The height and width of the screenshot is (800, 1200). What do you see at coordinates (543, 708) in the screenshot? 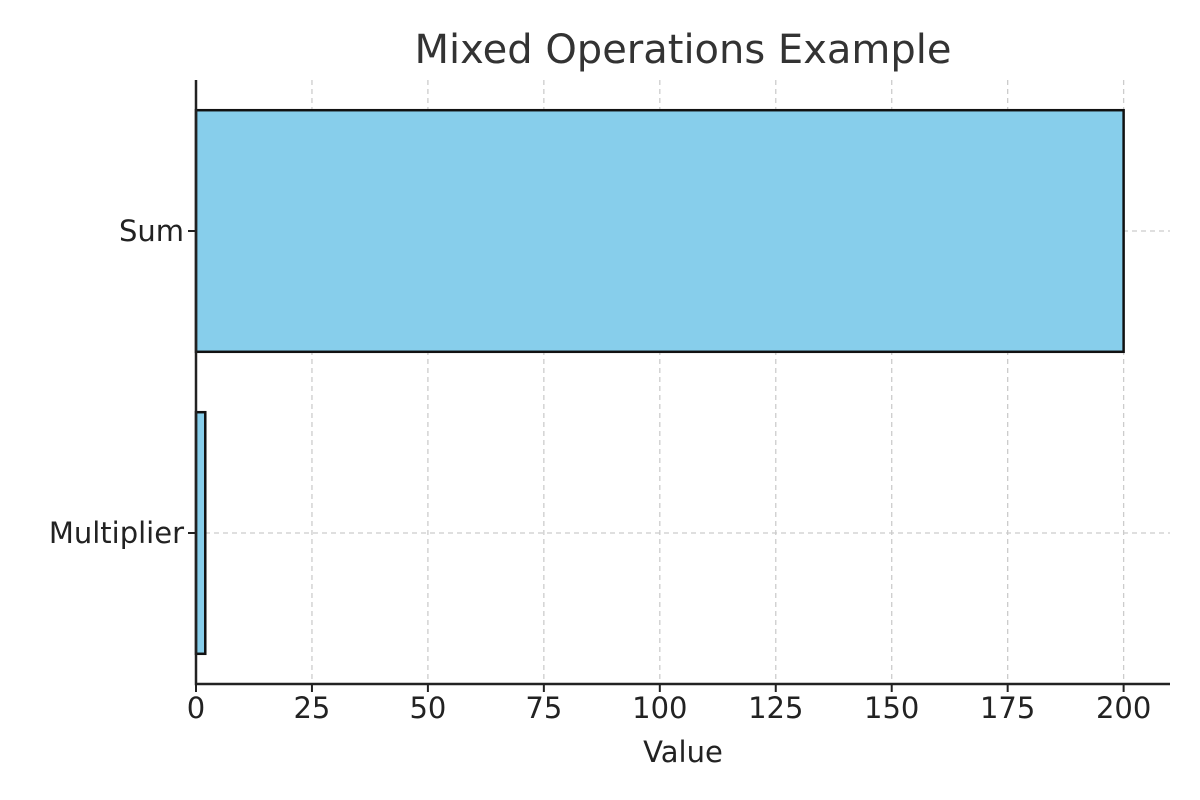
I see `x-tick-label: 75` at bounding box center [543, 708].